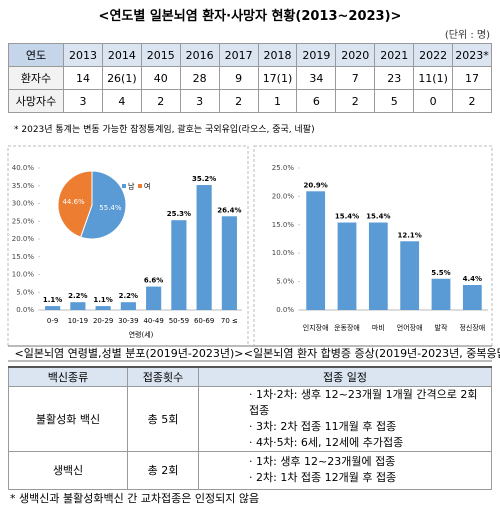  What do you see at coordinates (121, 55) in the screenshot?
I see `header-cell: 2014` at bounding box center [121, 55].